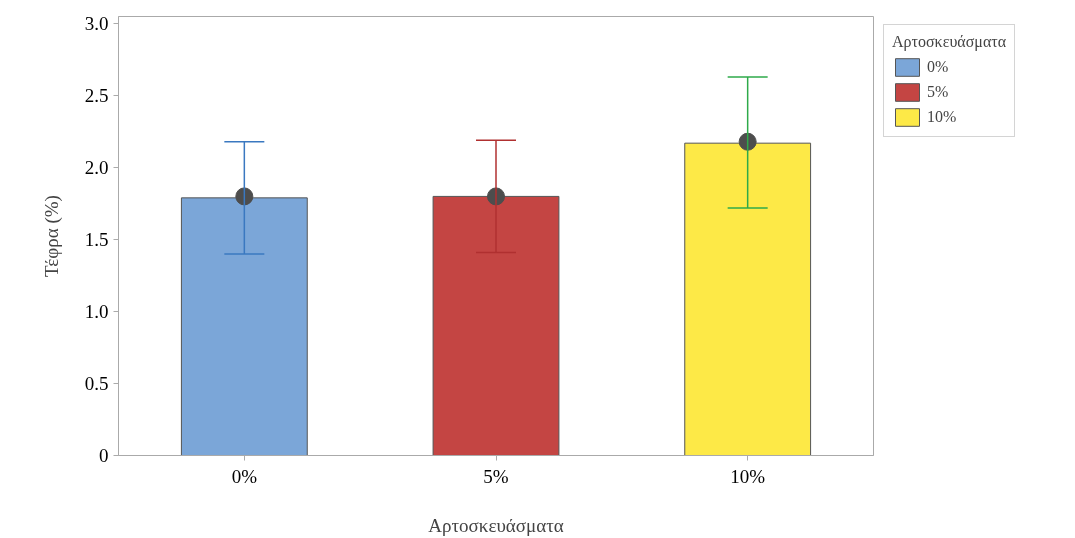  Describe the element at coordinates (244, 476) in the screenshot. I see `x-tick-label: 0%` at that location.